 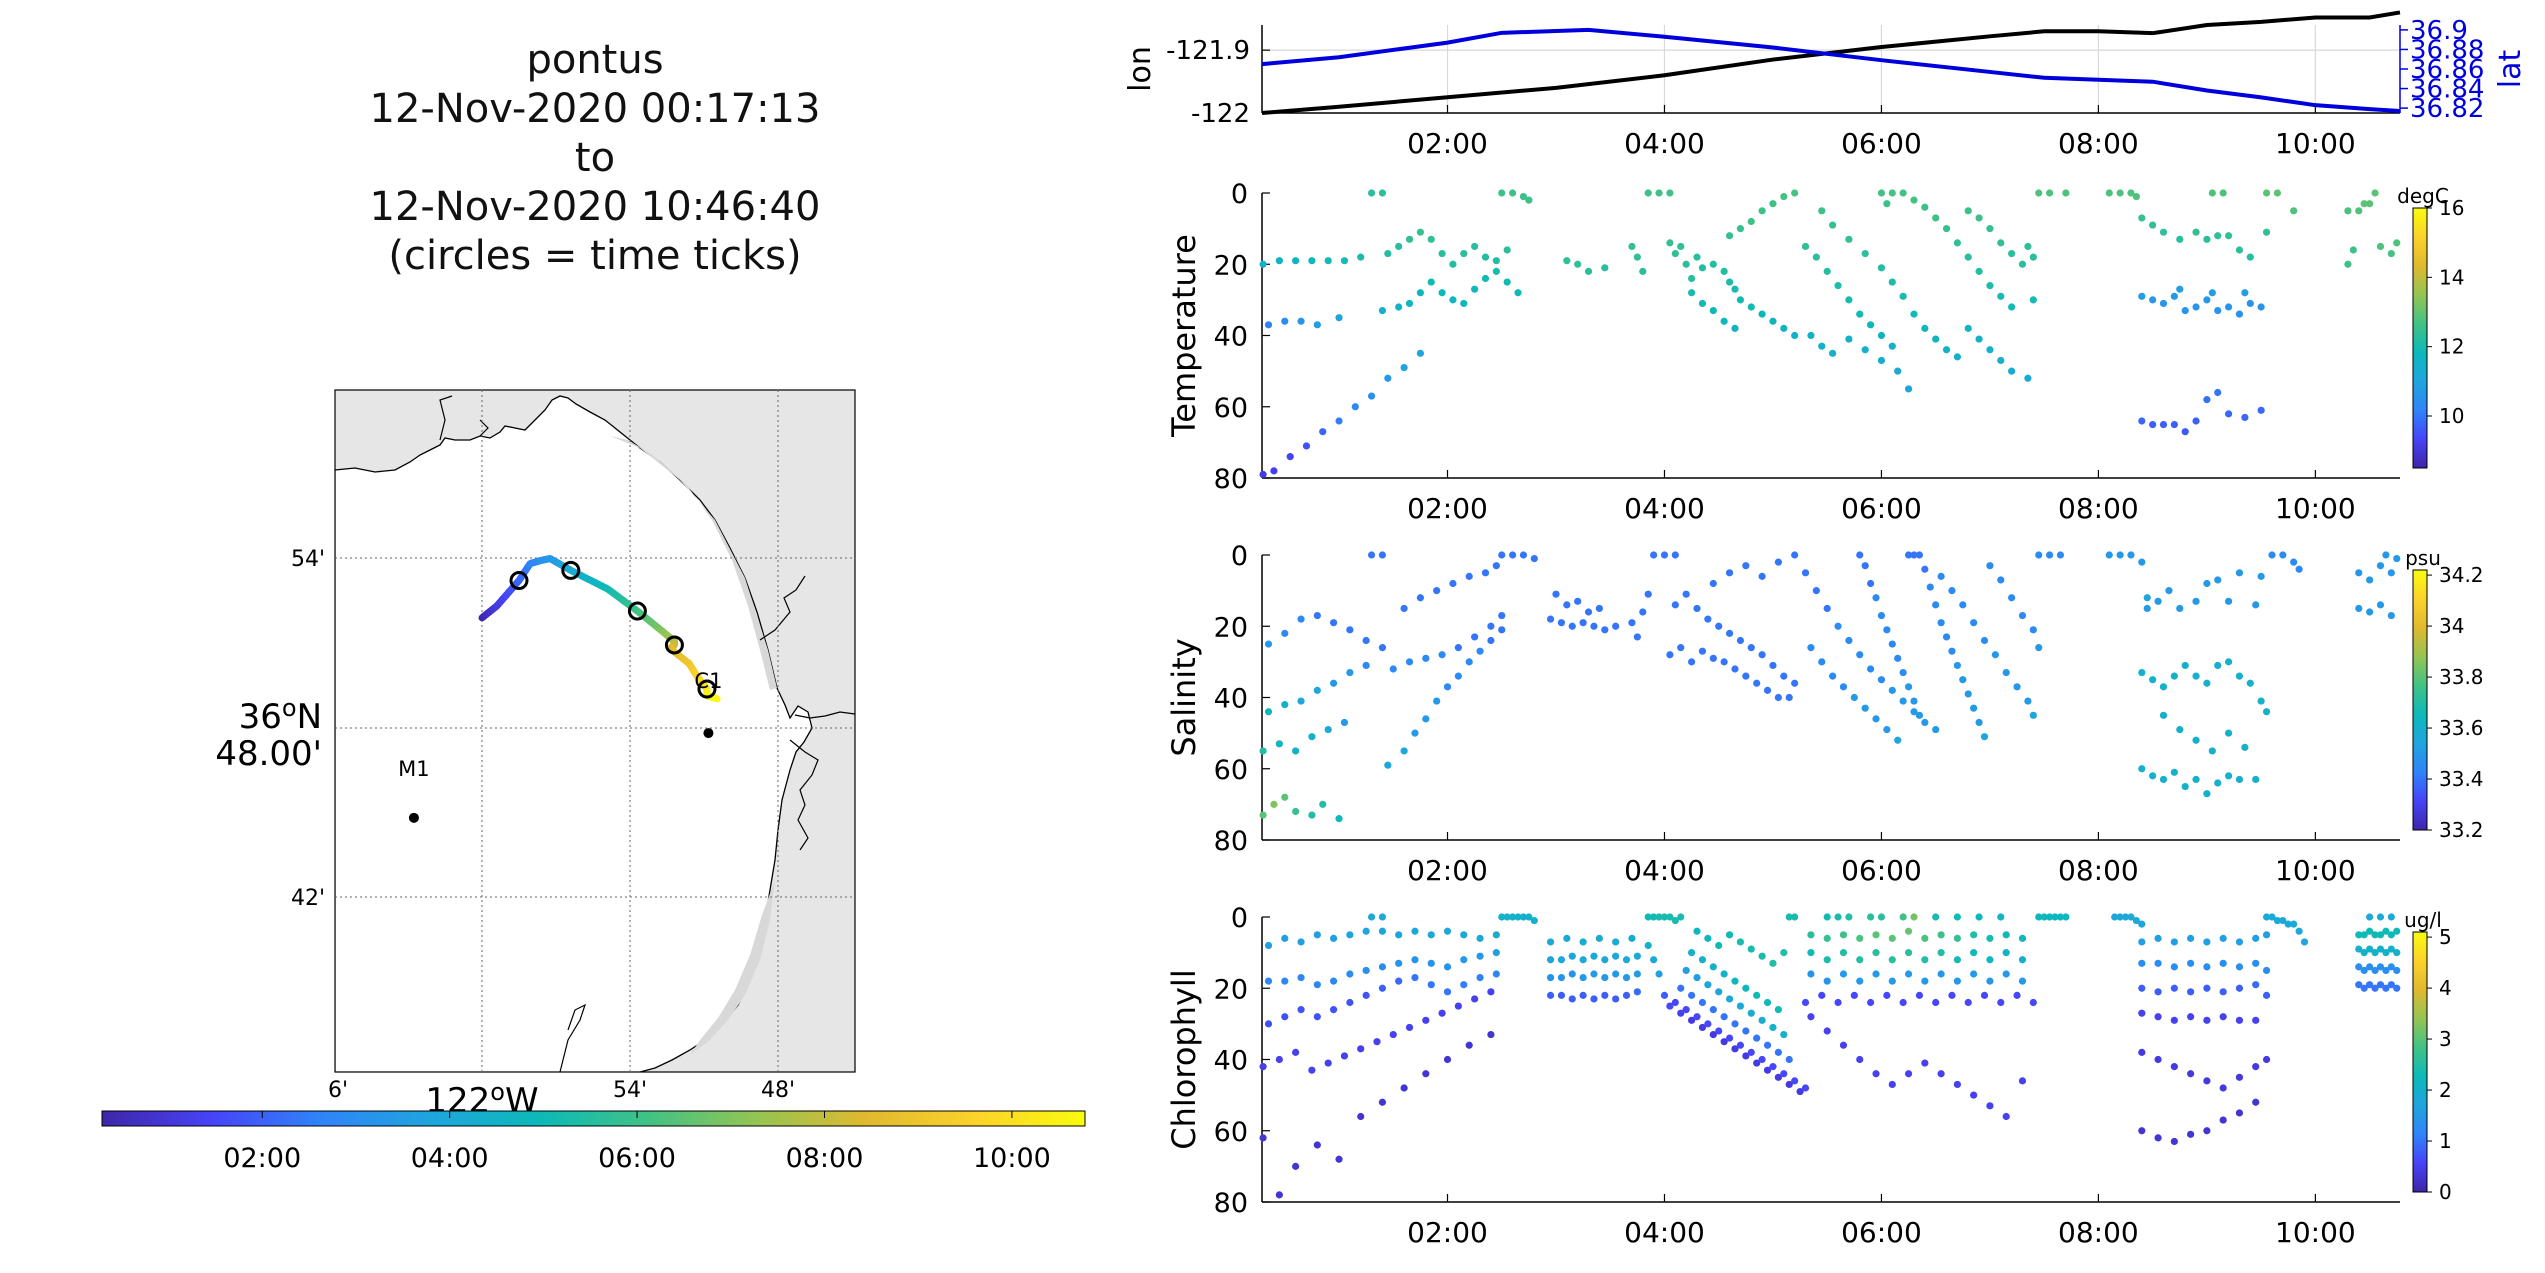 What do you see at coordinates (2315, 508) in the screenshot?
I see `x-tick-label: 10:00` at bounding box center [2315, 508].